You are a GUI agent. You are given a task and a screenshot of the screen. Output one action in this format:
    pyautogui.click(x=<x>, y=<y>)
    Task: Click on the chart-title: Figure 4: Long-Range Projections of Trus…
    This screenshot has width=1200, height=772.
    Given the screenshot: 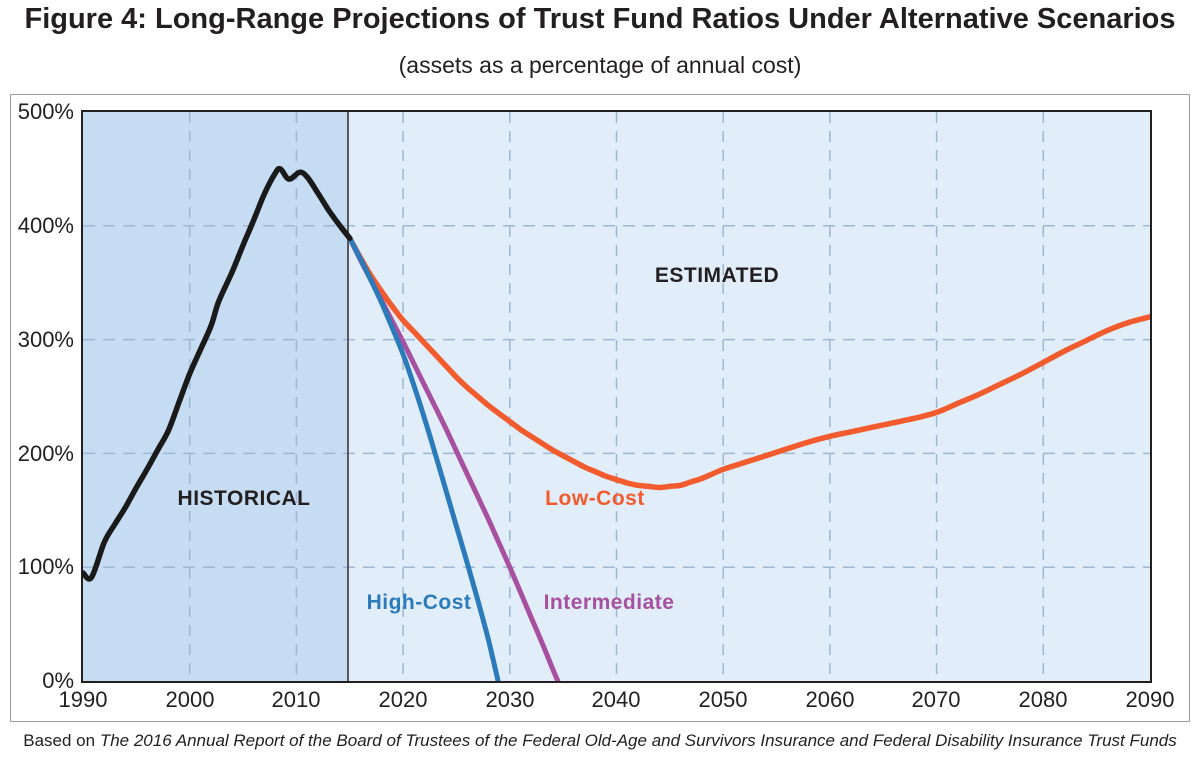 What is the action you would take?
    pyautogui.click(x=600, y=19)
    